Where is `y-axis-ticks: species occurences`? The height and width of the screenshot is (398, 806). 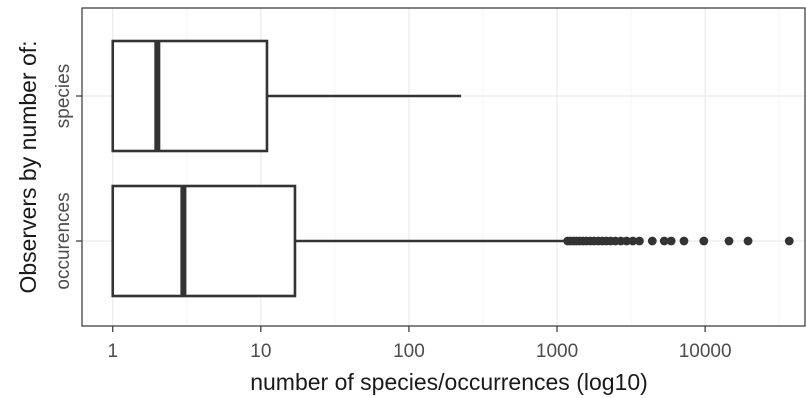
y-axis-ticks: species occurences is located at coordinates (67, 177).